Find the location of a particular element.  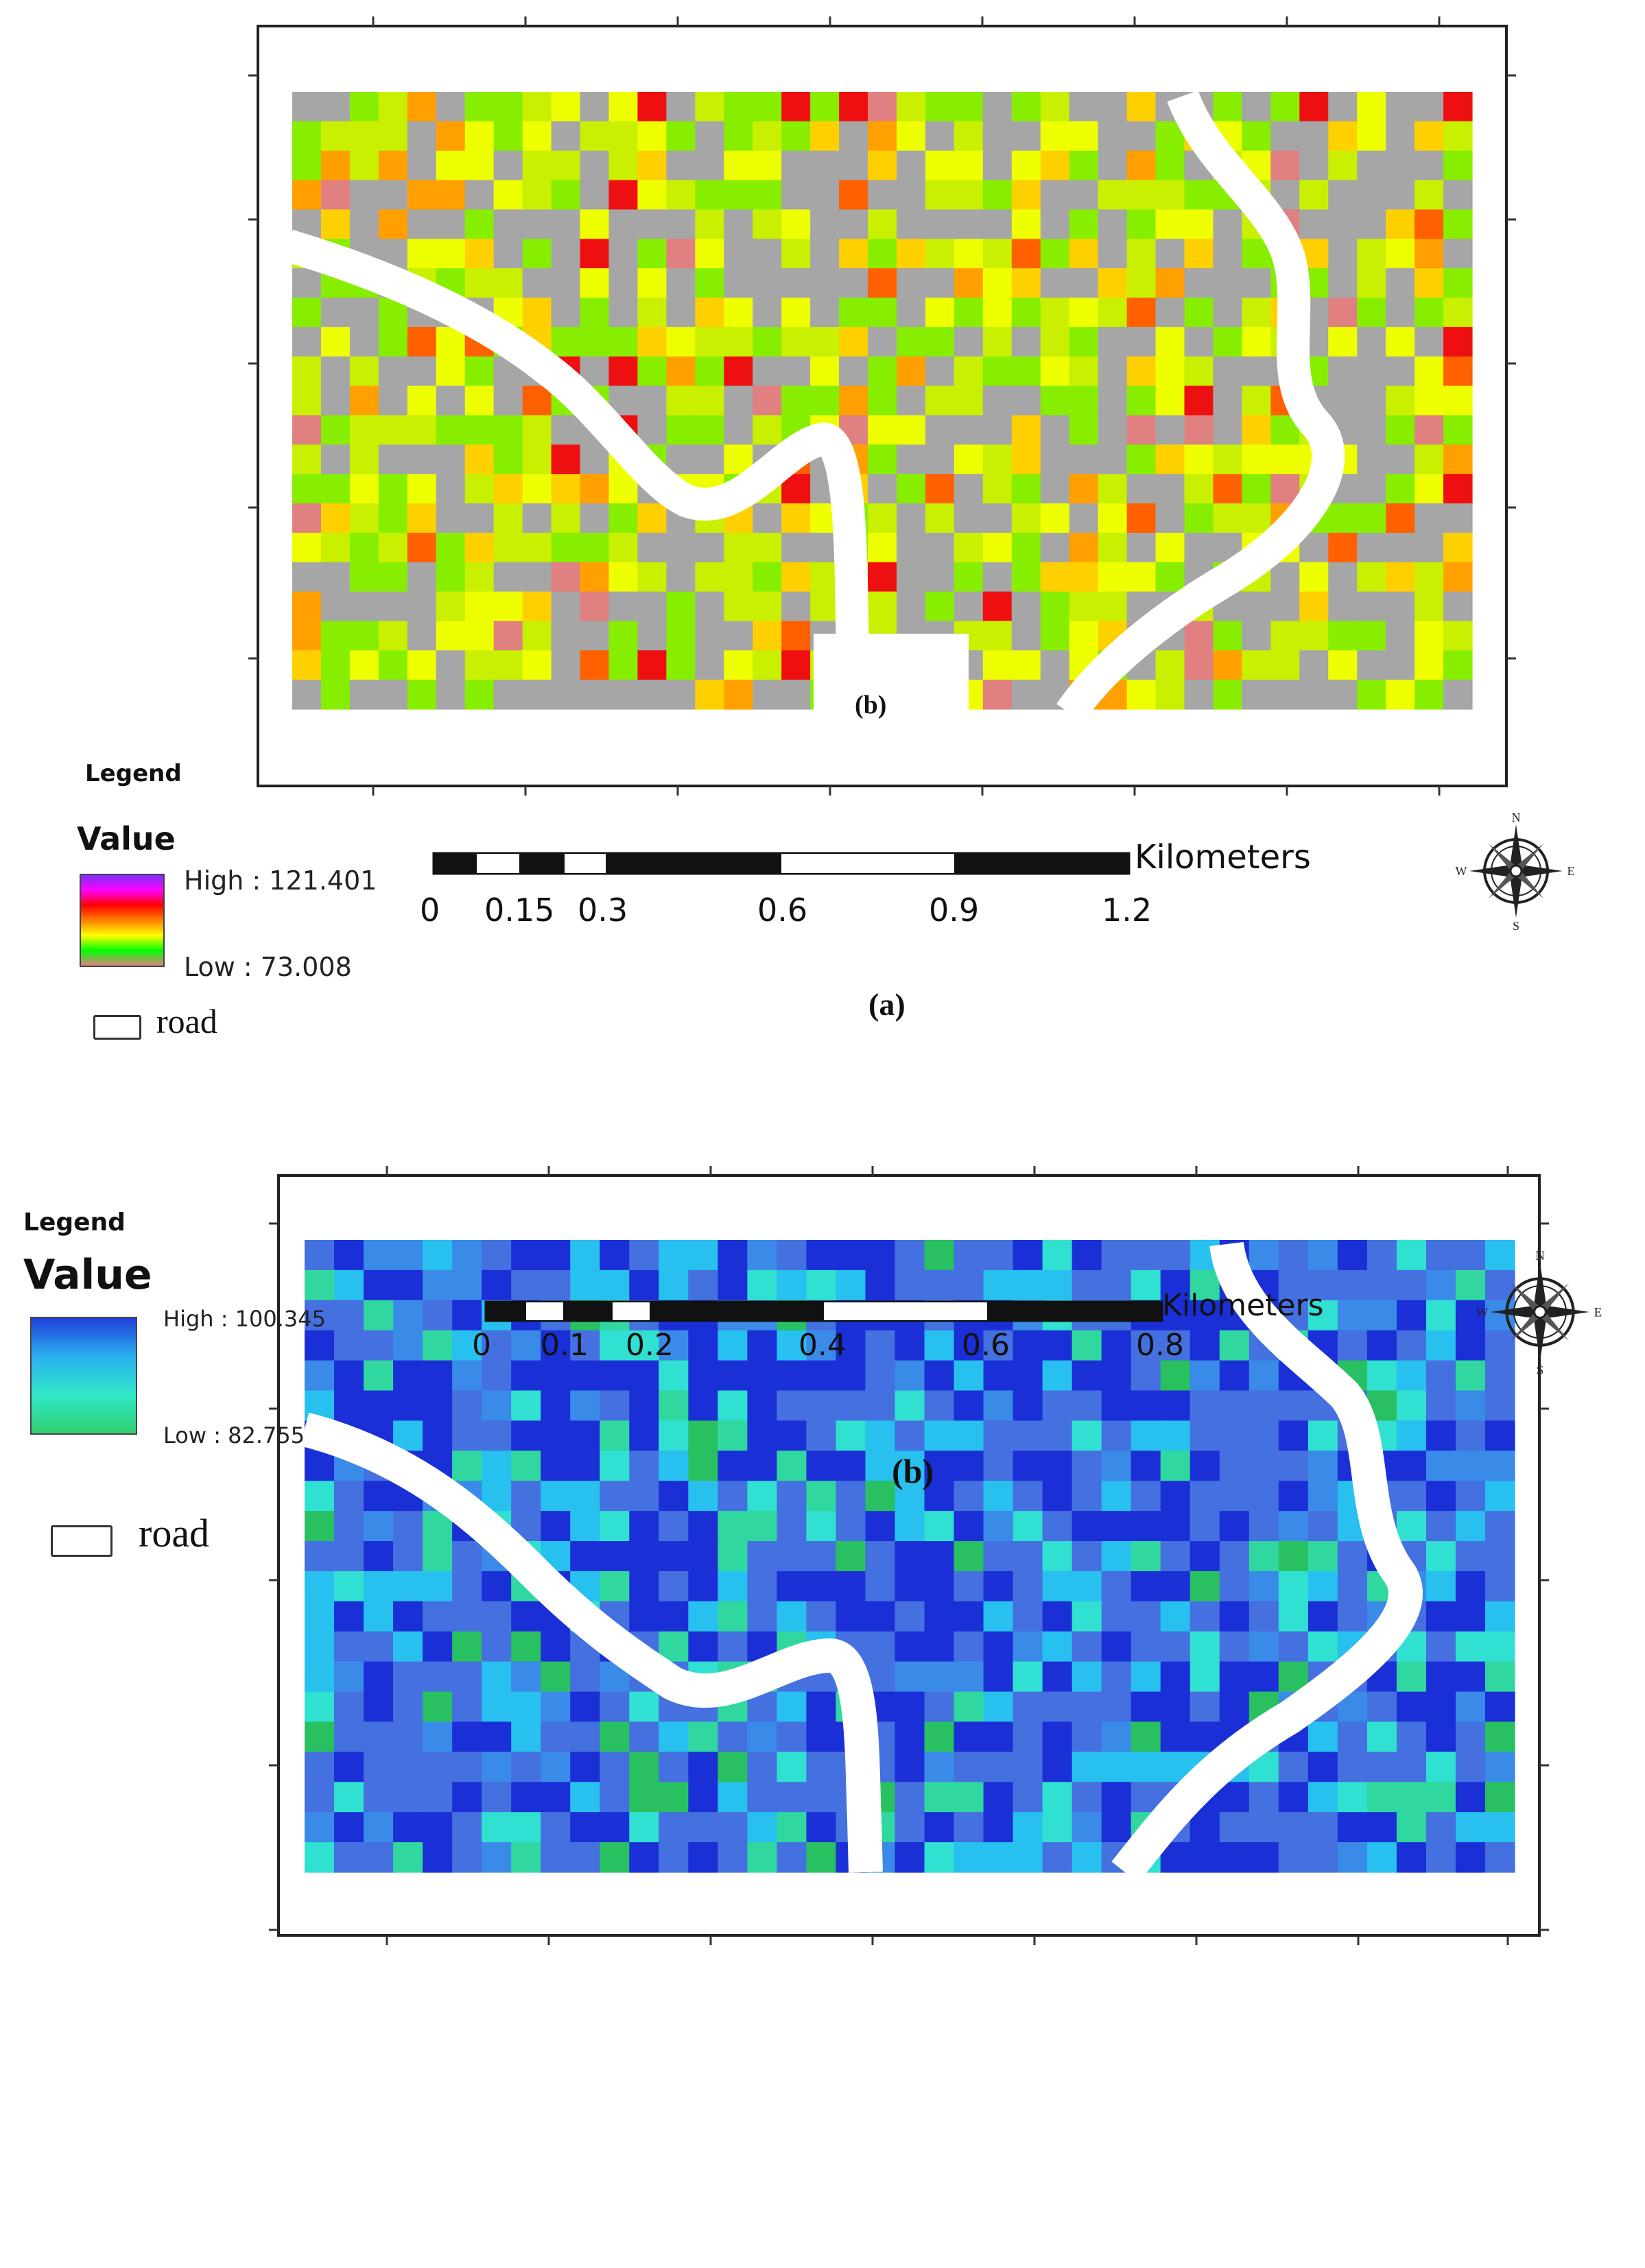

legend-low-label: Low : 82.755 is located at coordinates (234, 1435).